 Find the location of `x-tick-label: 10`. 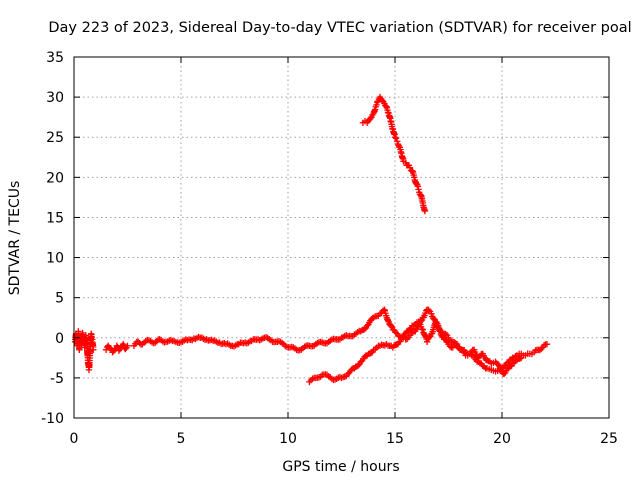

x-tick-label: 10 is located at coordinates (288, 439).